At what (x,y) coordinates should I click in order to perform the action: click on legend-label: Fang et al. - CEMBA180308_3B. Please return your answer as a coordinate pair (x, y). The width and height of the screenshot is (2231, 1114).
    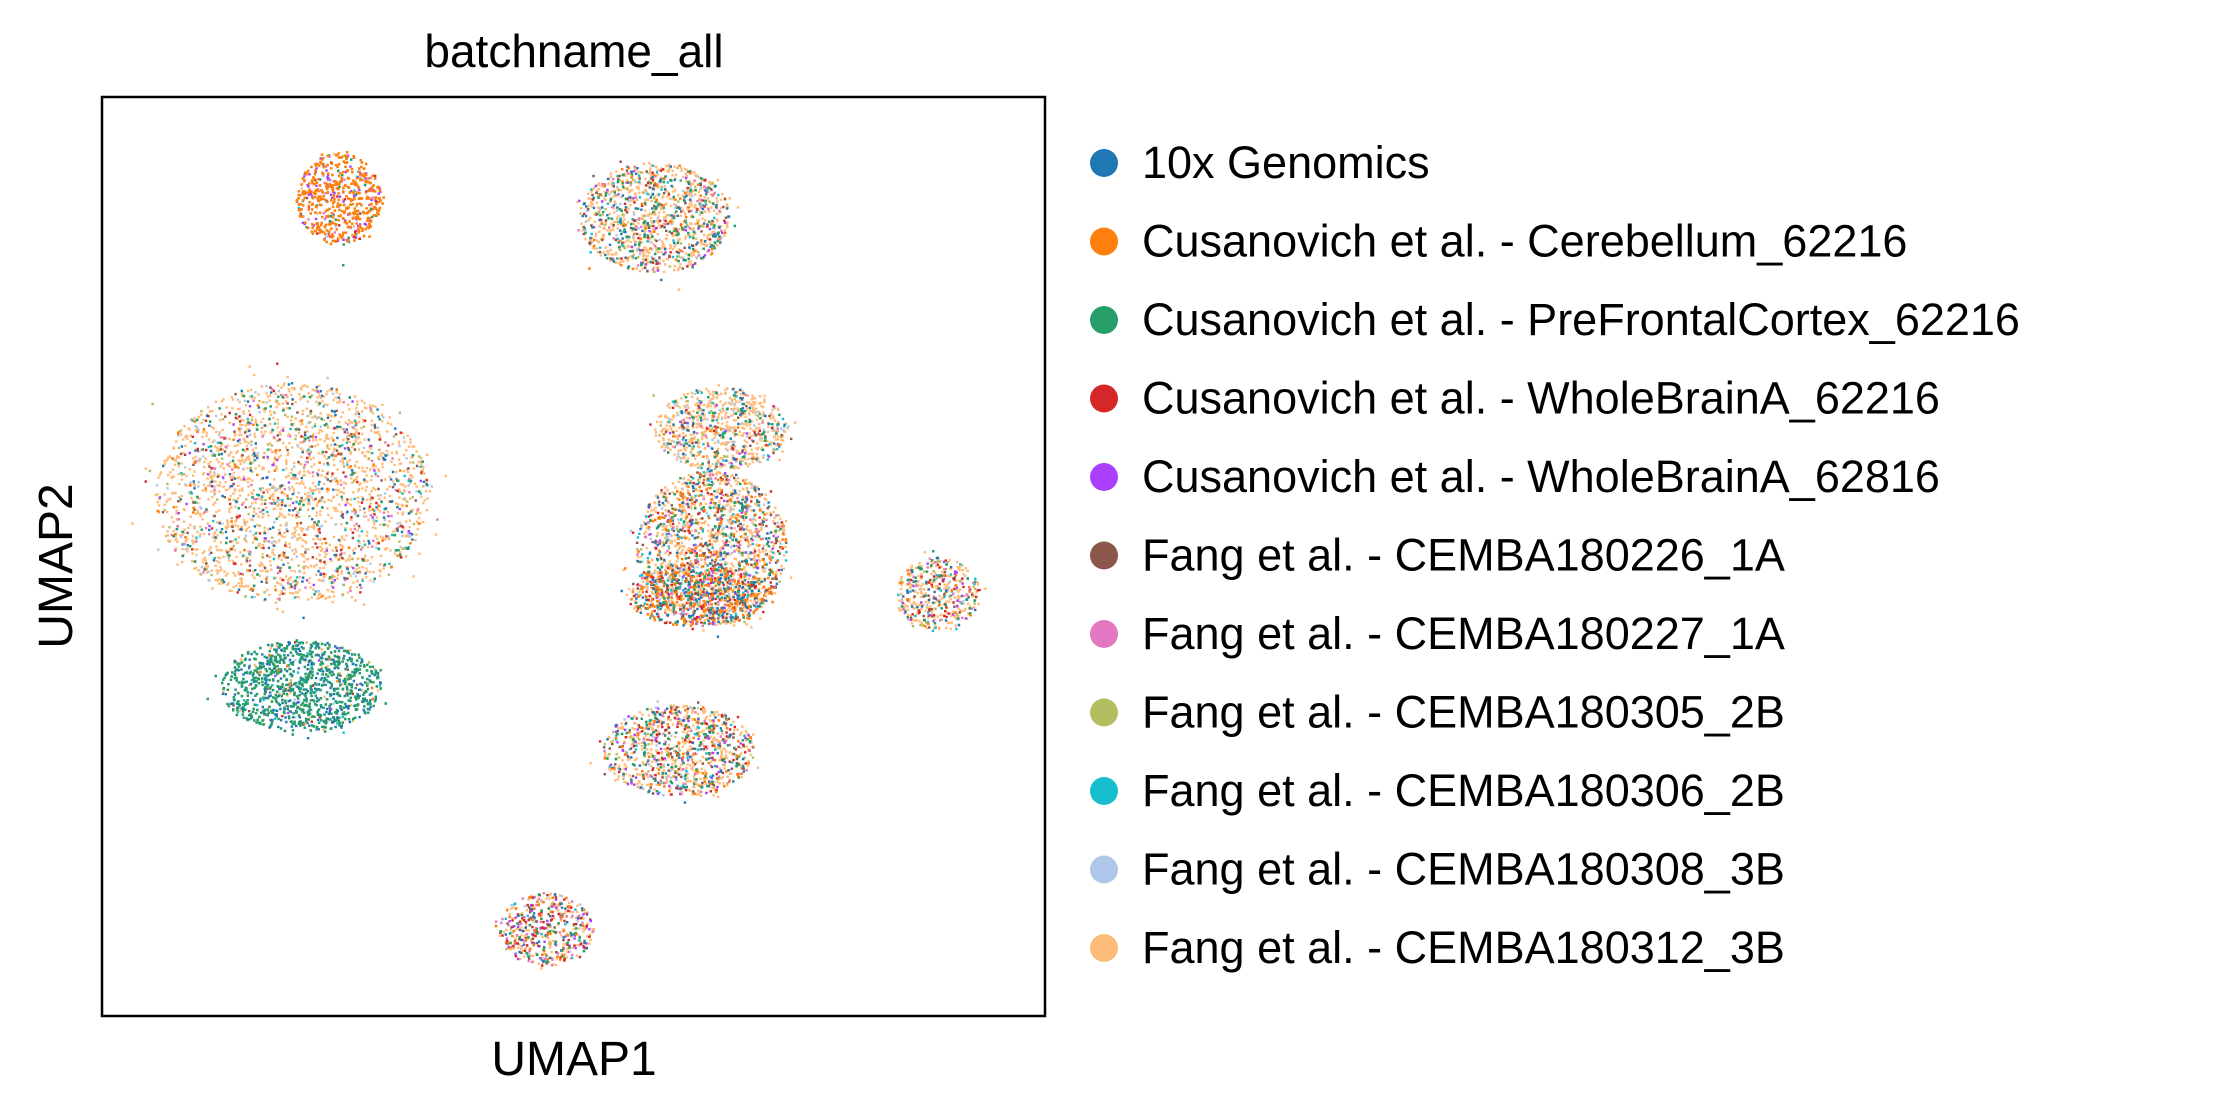
    Looking at the image, I should click on (1463, 869).